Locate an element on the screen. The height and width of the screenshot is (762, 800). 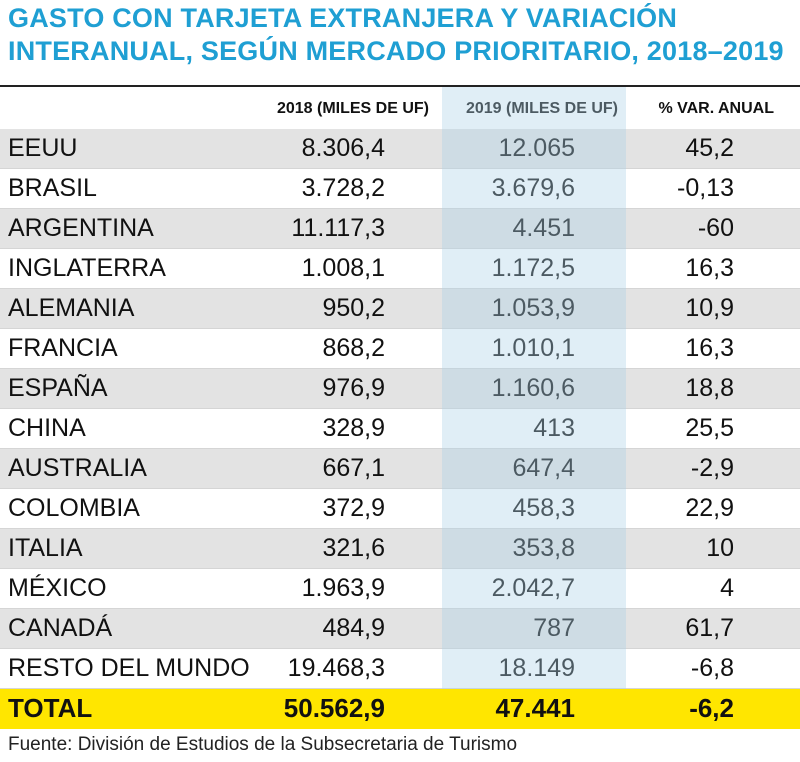
value-2018-cell: 1.963,9 is located at coordinates (343, 588).